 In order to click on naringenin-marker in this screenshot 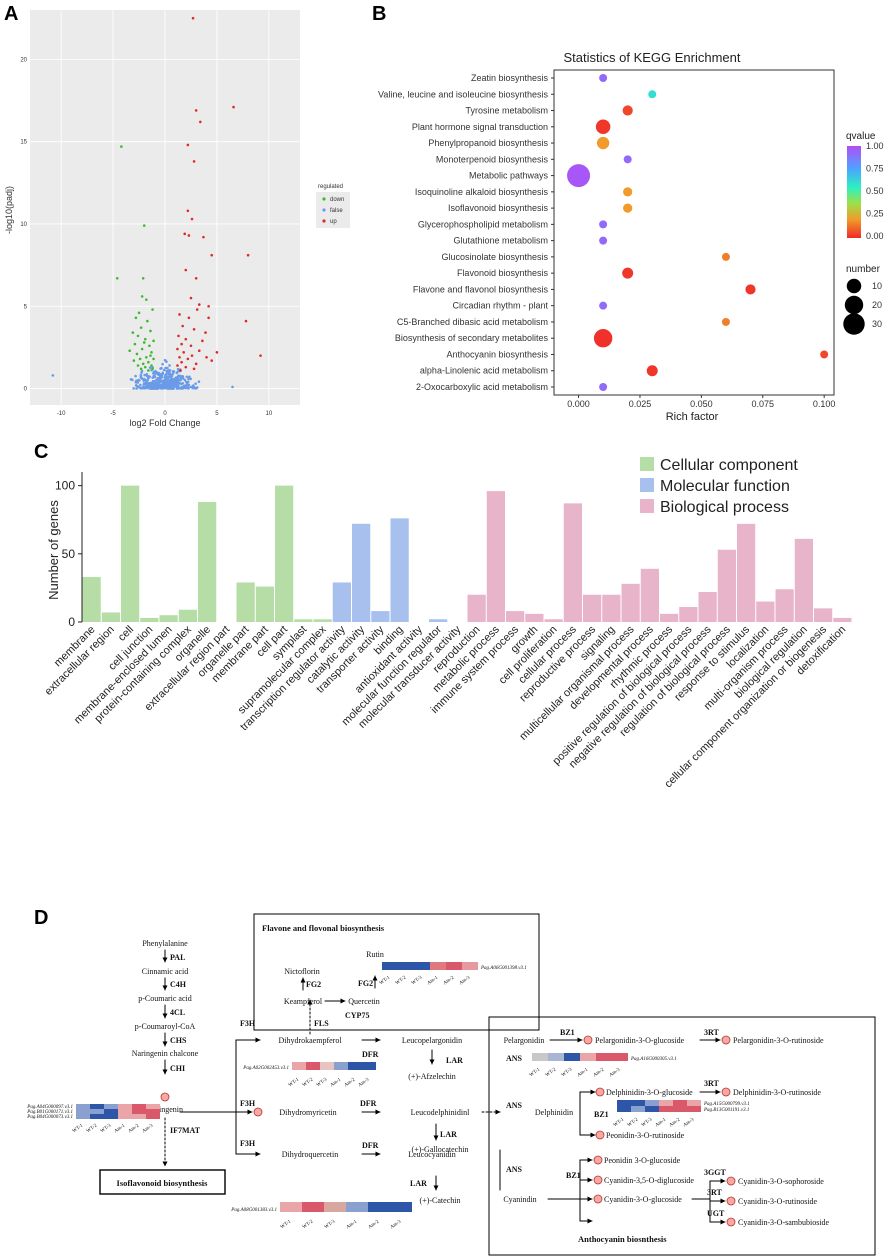, I will do `click(165, 1097)`.